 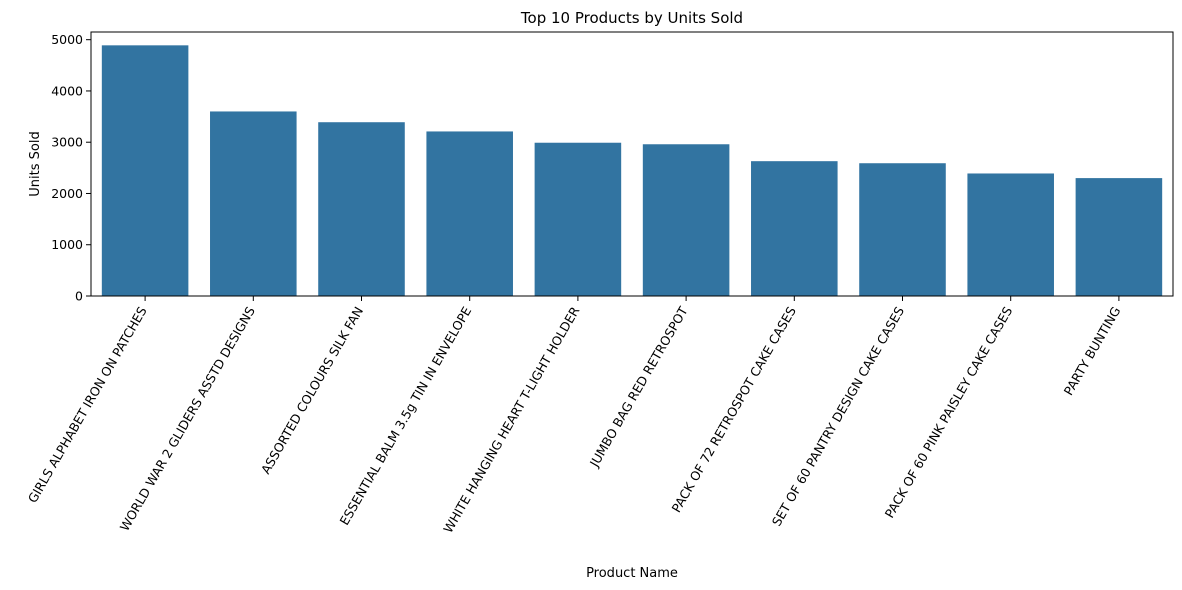 I want to click on x-tick-label: ESSENTIAL BALM 3.5g TIN IN ENVELOPE, so click(x=406, y=416).